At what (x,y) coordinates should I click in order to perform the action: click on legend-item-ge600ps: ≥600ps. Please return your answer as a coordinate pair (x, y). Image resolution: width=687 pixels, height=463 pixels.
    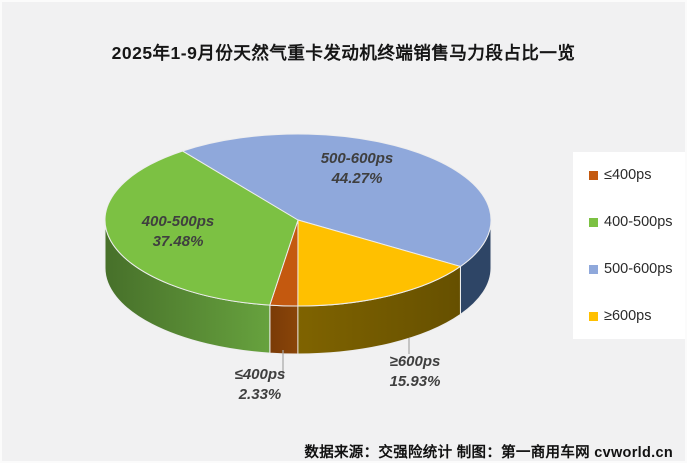
    Looking at the image, I should click on (636, 316).